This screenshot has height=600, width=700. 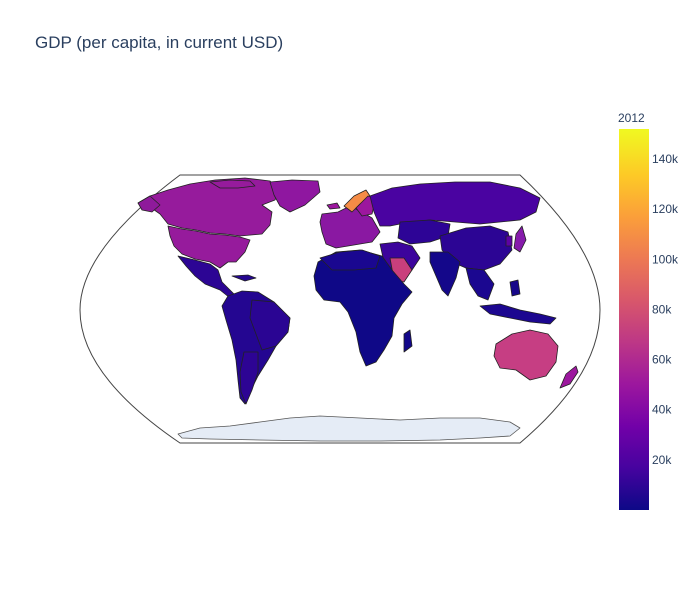 What do you see at coordinates (662, 360) in the screenshot?
I see `colorbar-tick-label: 60k` at bounding box center [662, 360].